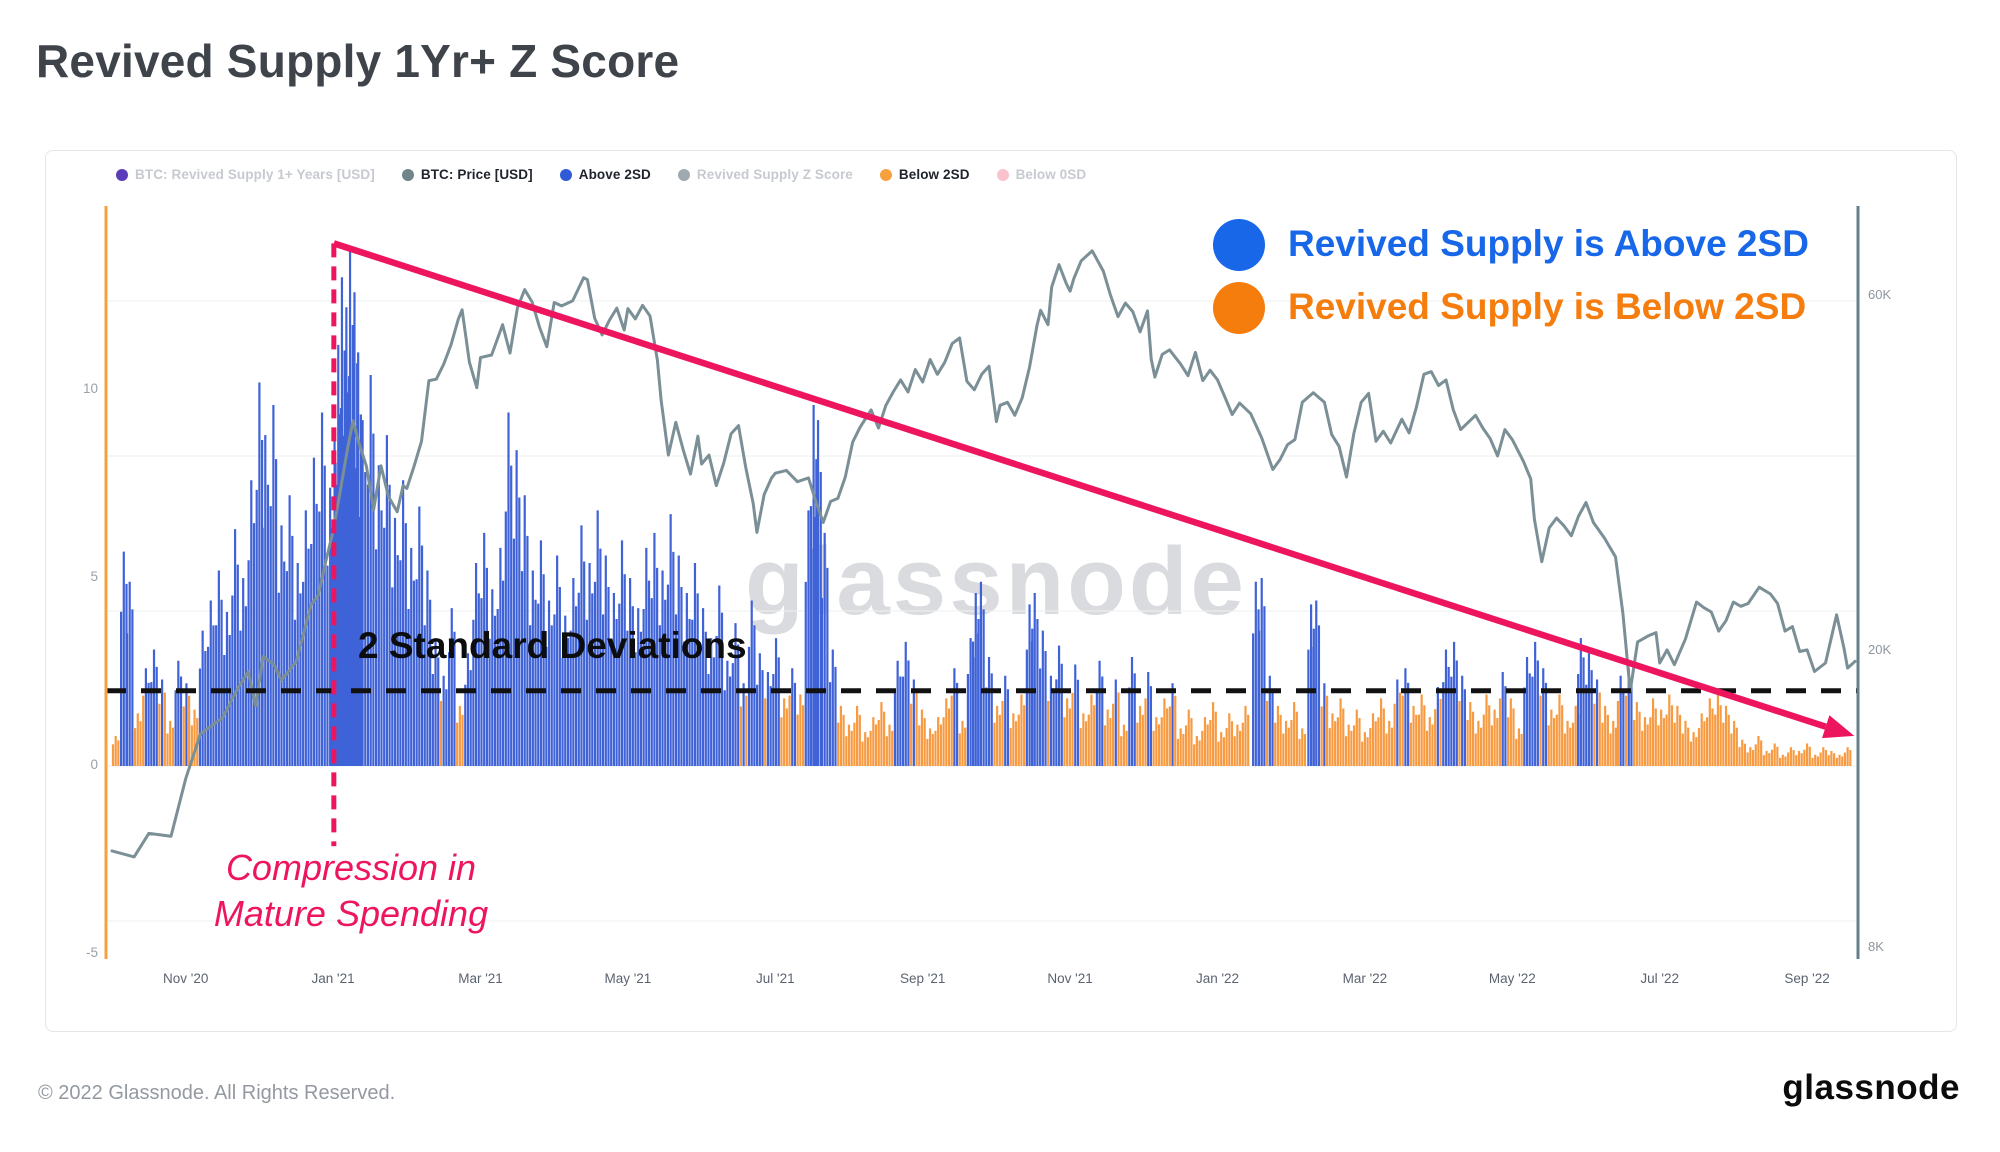 The height and width of the screenshot is (1152, 2000). What do you see at coordinates (923, 978) in the screenshot?
I see `x-axis-tick-label: Sep '21` at bounding box center [923, 978].